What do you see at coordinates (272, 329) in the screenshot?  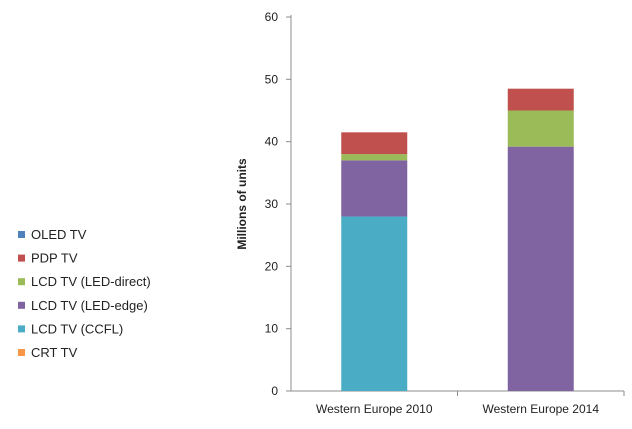 I see `y-tick-label: 10` at bounding box center [272, 329].